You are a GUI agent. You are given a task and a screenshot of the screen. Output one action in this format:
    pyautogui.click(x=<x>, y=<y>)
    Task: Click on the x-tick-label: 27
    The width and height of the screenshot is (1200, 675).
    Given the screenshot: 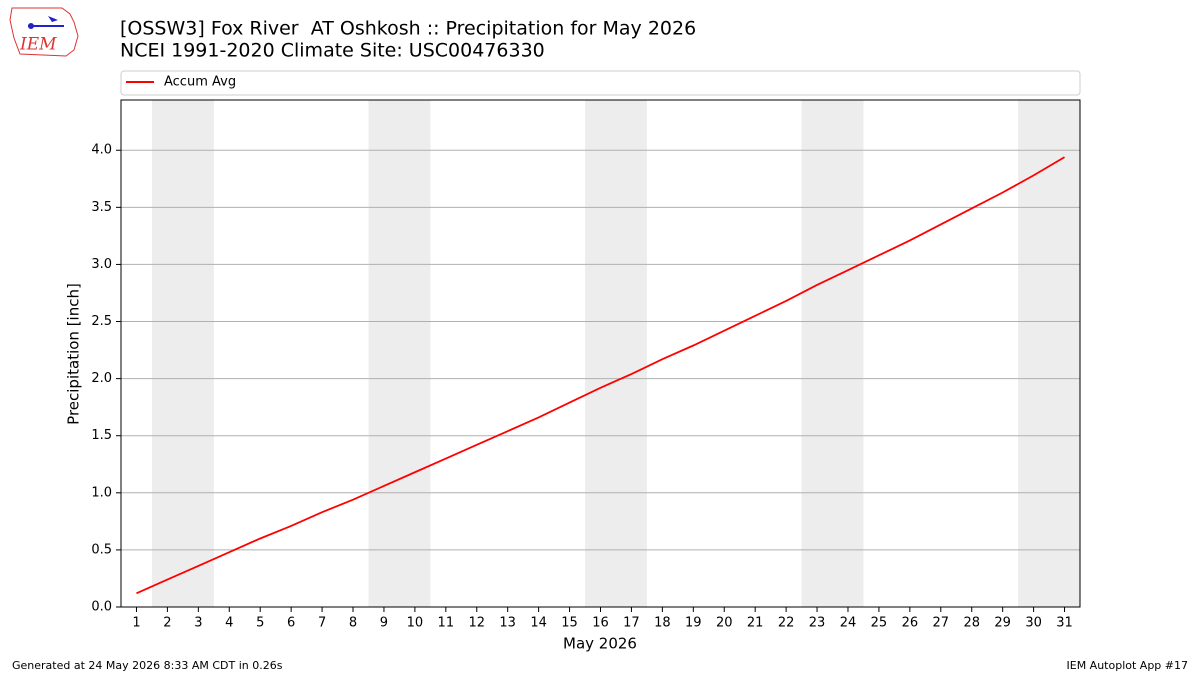 What is the action you would take?
    pyautogui.click(x=941, y=623)
    